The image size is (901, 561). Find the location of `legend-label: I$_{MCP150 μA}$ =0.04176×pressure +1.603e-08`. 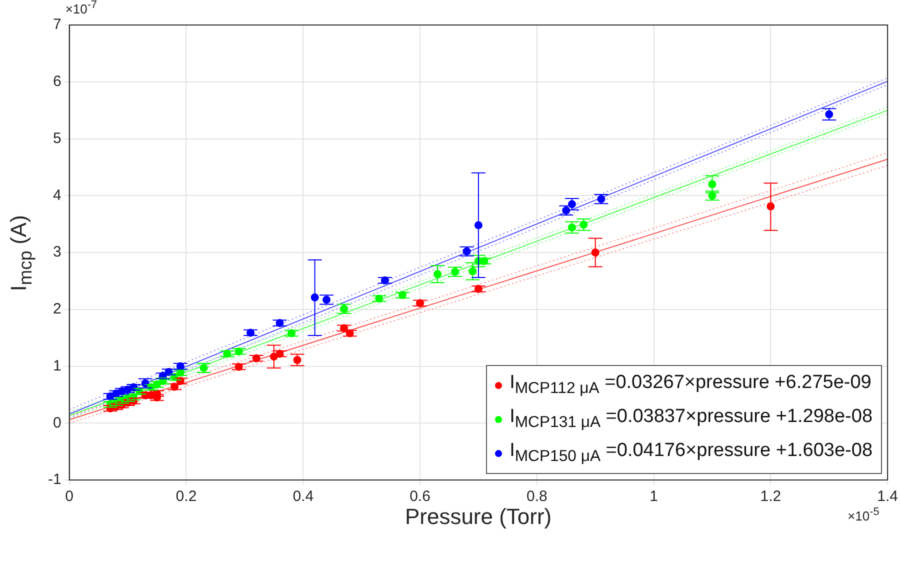

legend-label: I$_{MCP150 μA}$ =0.04176×pressure +1.603e-08 is located at coordinates (691, 452).